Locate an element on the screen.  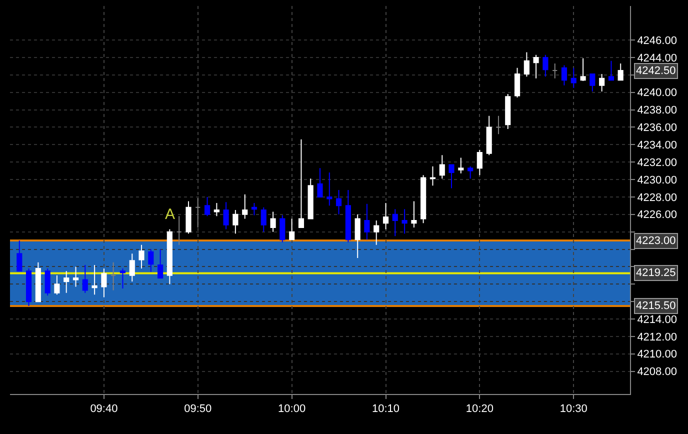
annotation: A is located at coordinates (170, 214).